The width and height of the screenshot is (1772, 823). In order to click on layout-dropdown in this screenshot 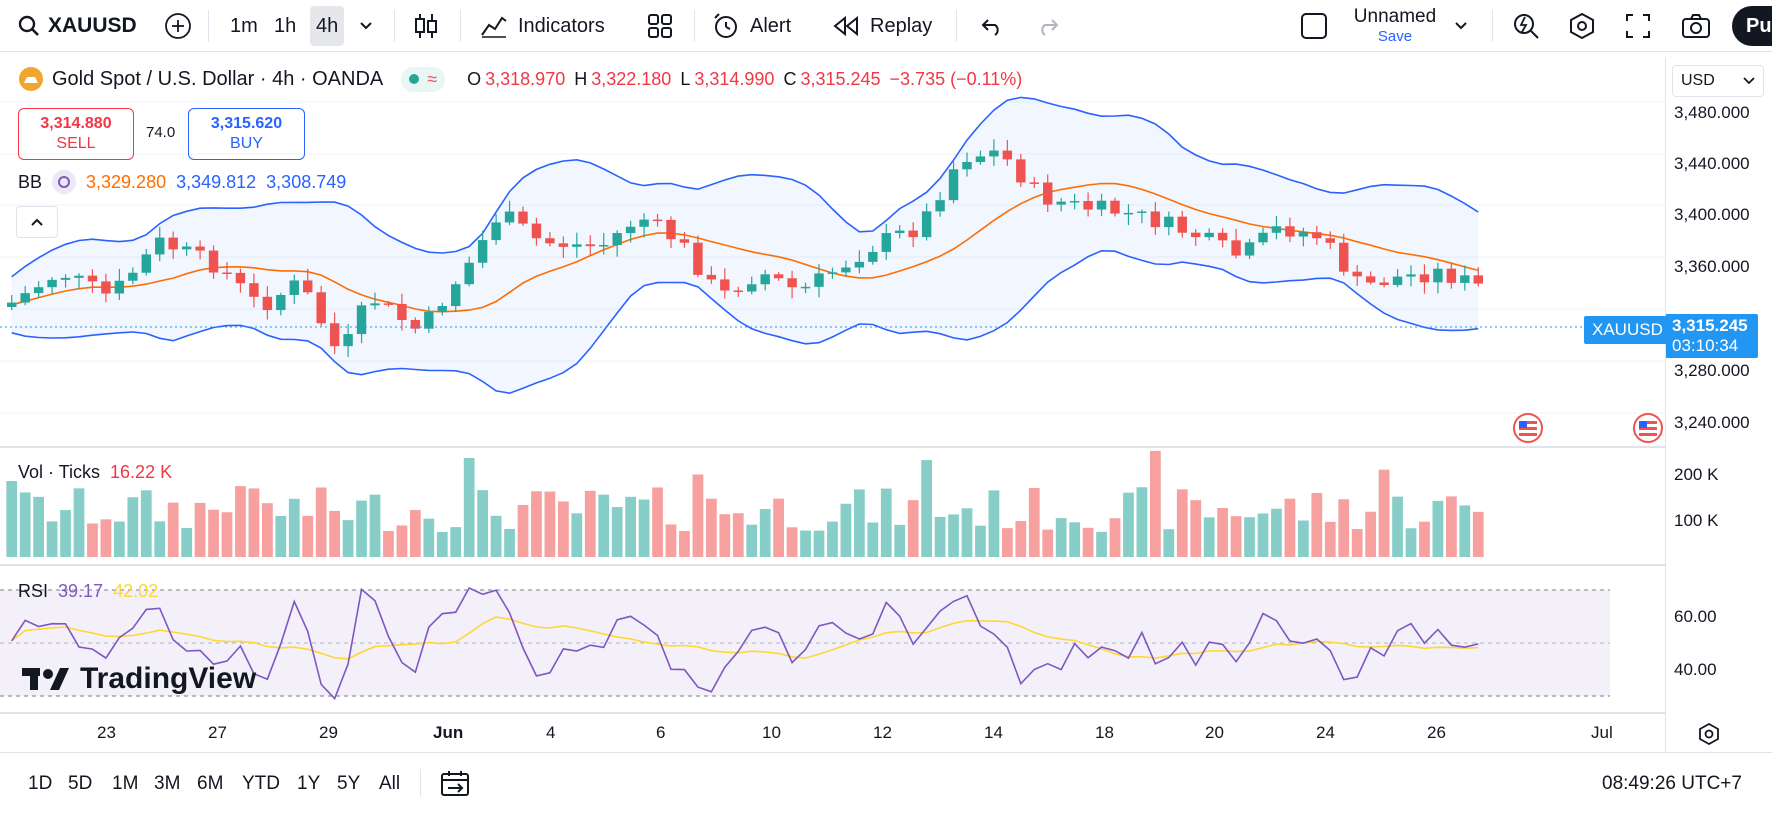, I will do `click(1461, 26)`.